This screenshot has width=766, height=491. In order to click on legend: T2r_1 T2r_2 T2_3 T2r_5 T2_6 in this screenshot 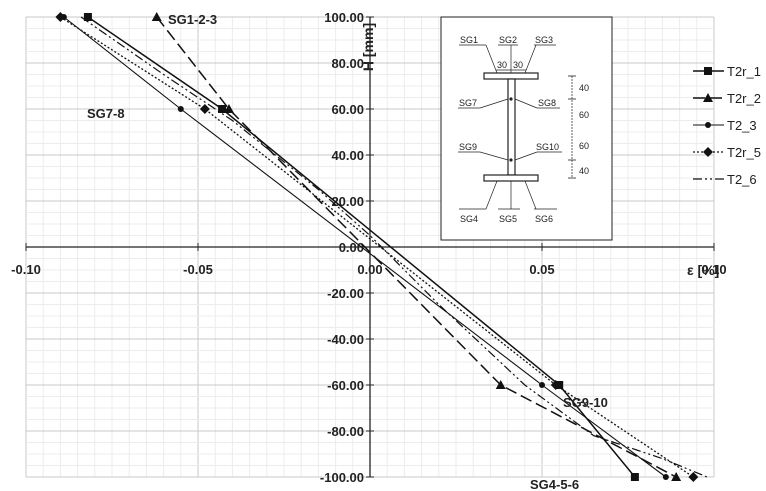, I will do `click(727, 125)`.